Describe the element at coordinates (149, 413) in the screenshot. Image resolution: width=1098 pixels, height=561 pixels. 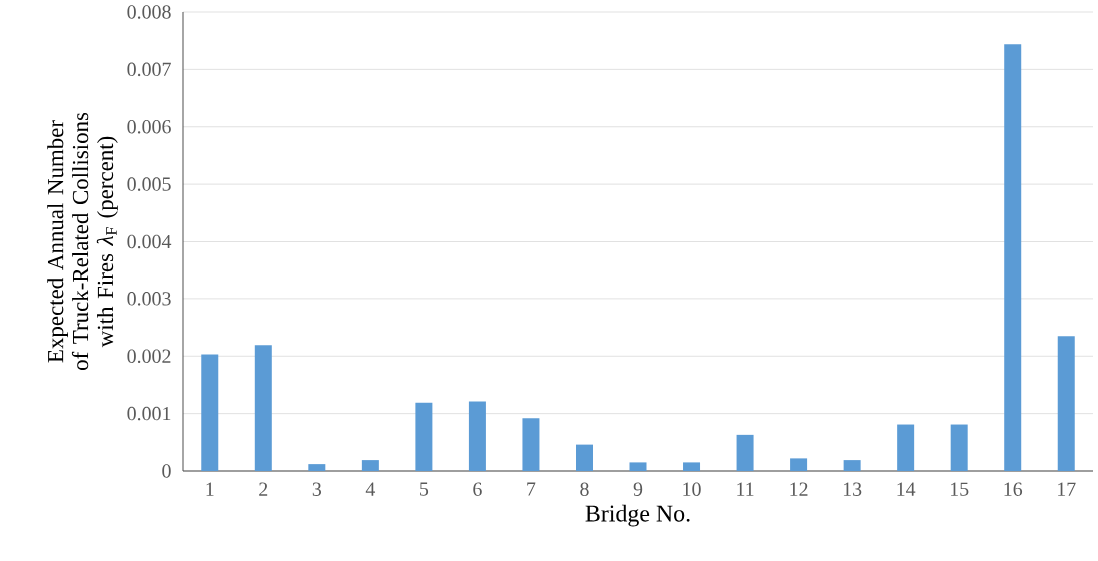
I see `y-tick-label: 0.001` at that location.